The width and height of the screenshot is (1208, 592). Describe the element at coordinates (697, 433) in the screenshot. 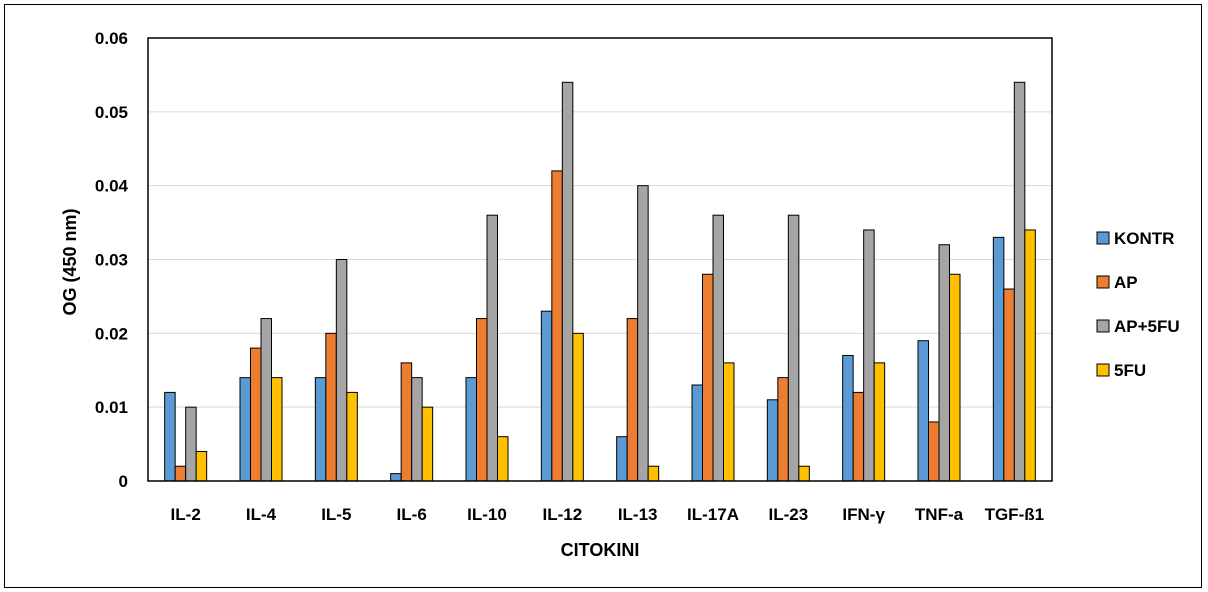

I see `bar-kontr-il-17a` at that location.